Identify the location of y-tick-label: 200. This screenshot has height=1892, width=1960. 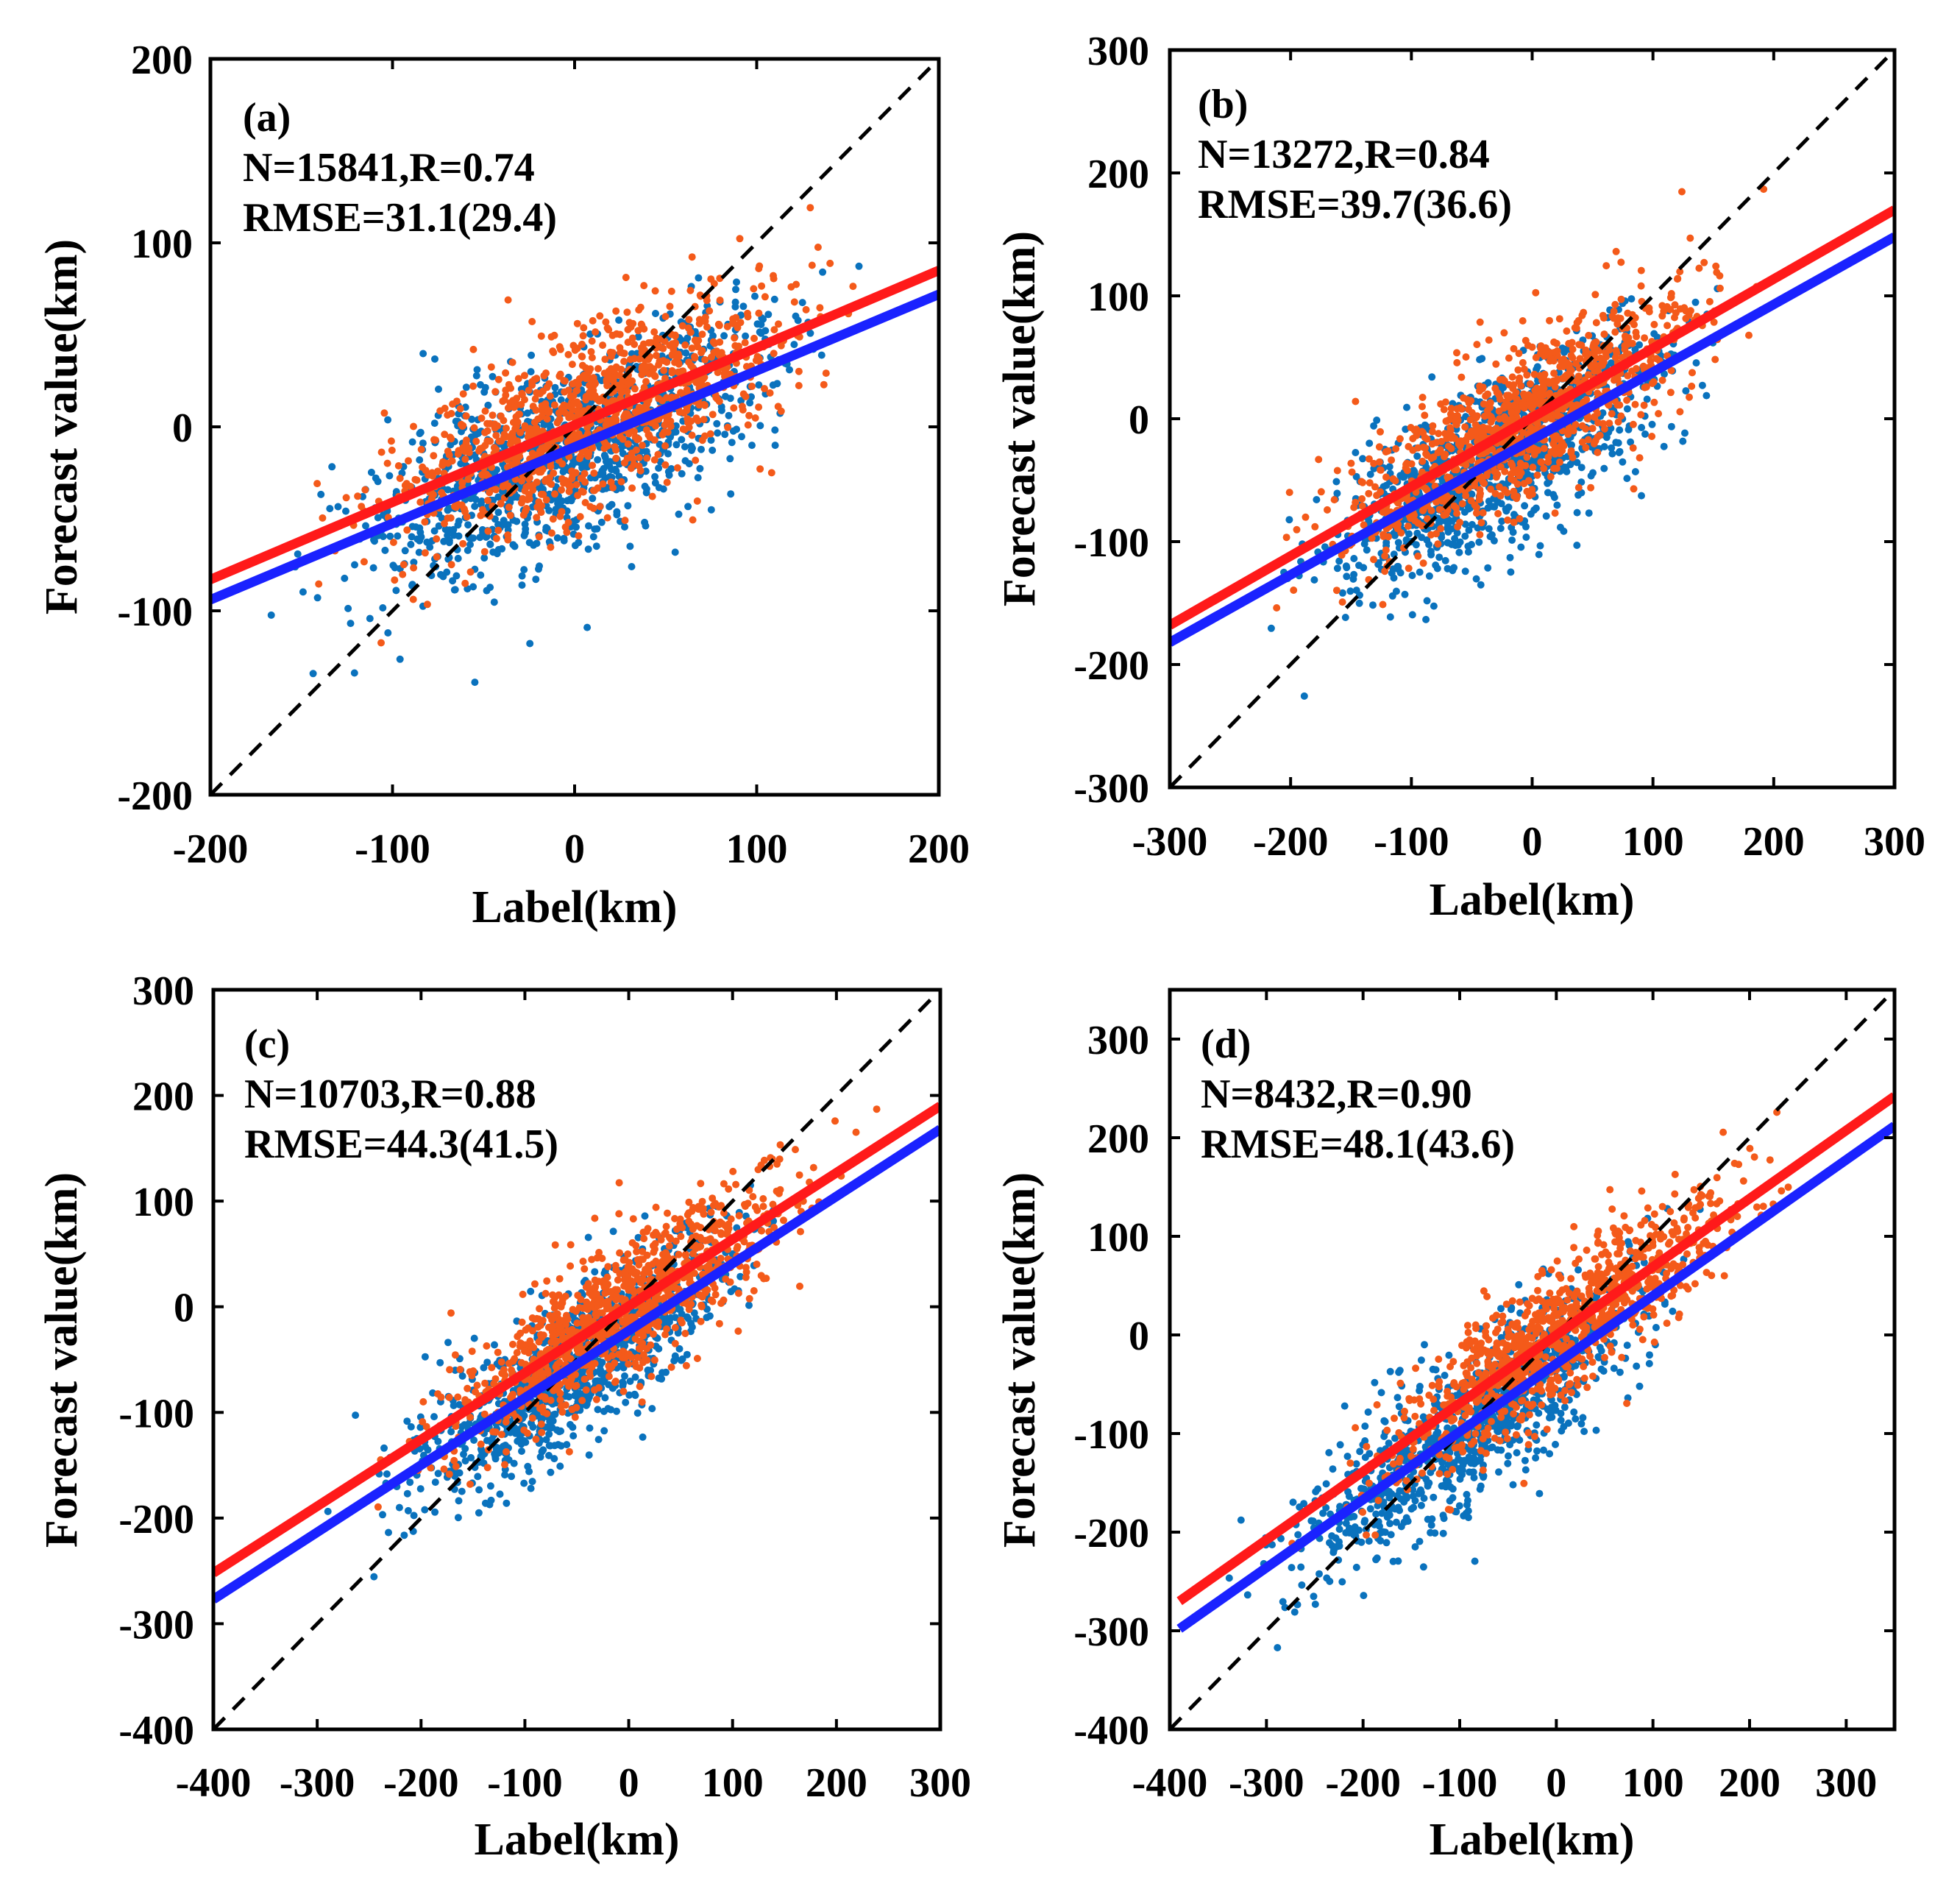
(162, 60).